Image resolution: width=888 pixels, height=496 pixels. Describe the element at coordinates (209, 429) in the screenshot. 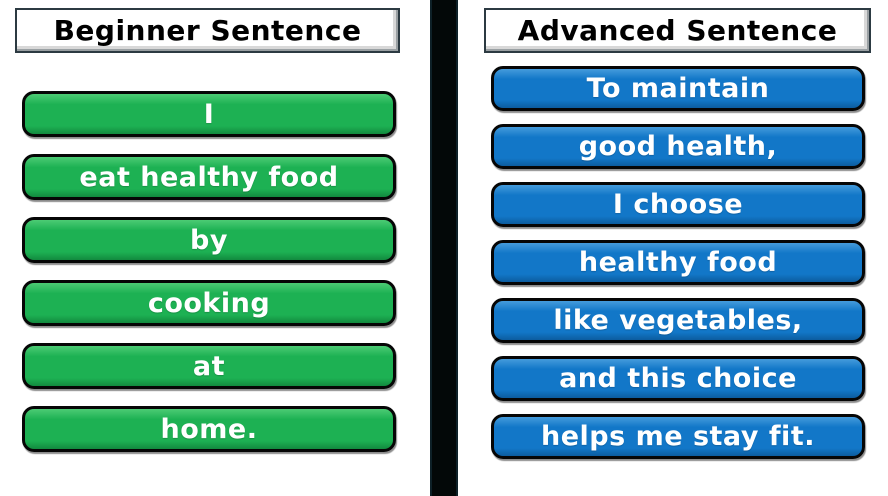

I see `sentence-strip: home.` at that location.